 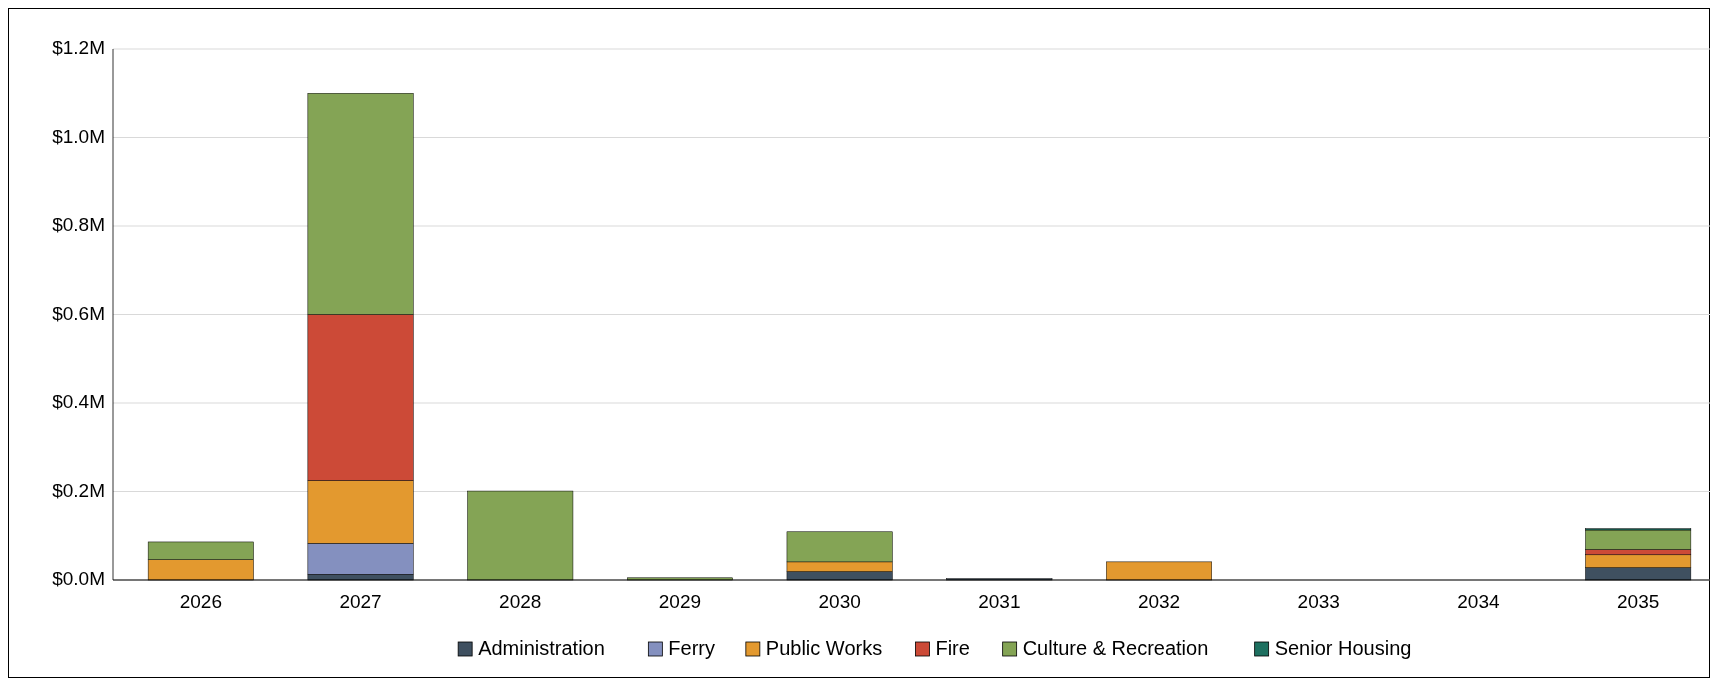 I want to click on x-tick-label: 2029, so click(x=680, y=601).